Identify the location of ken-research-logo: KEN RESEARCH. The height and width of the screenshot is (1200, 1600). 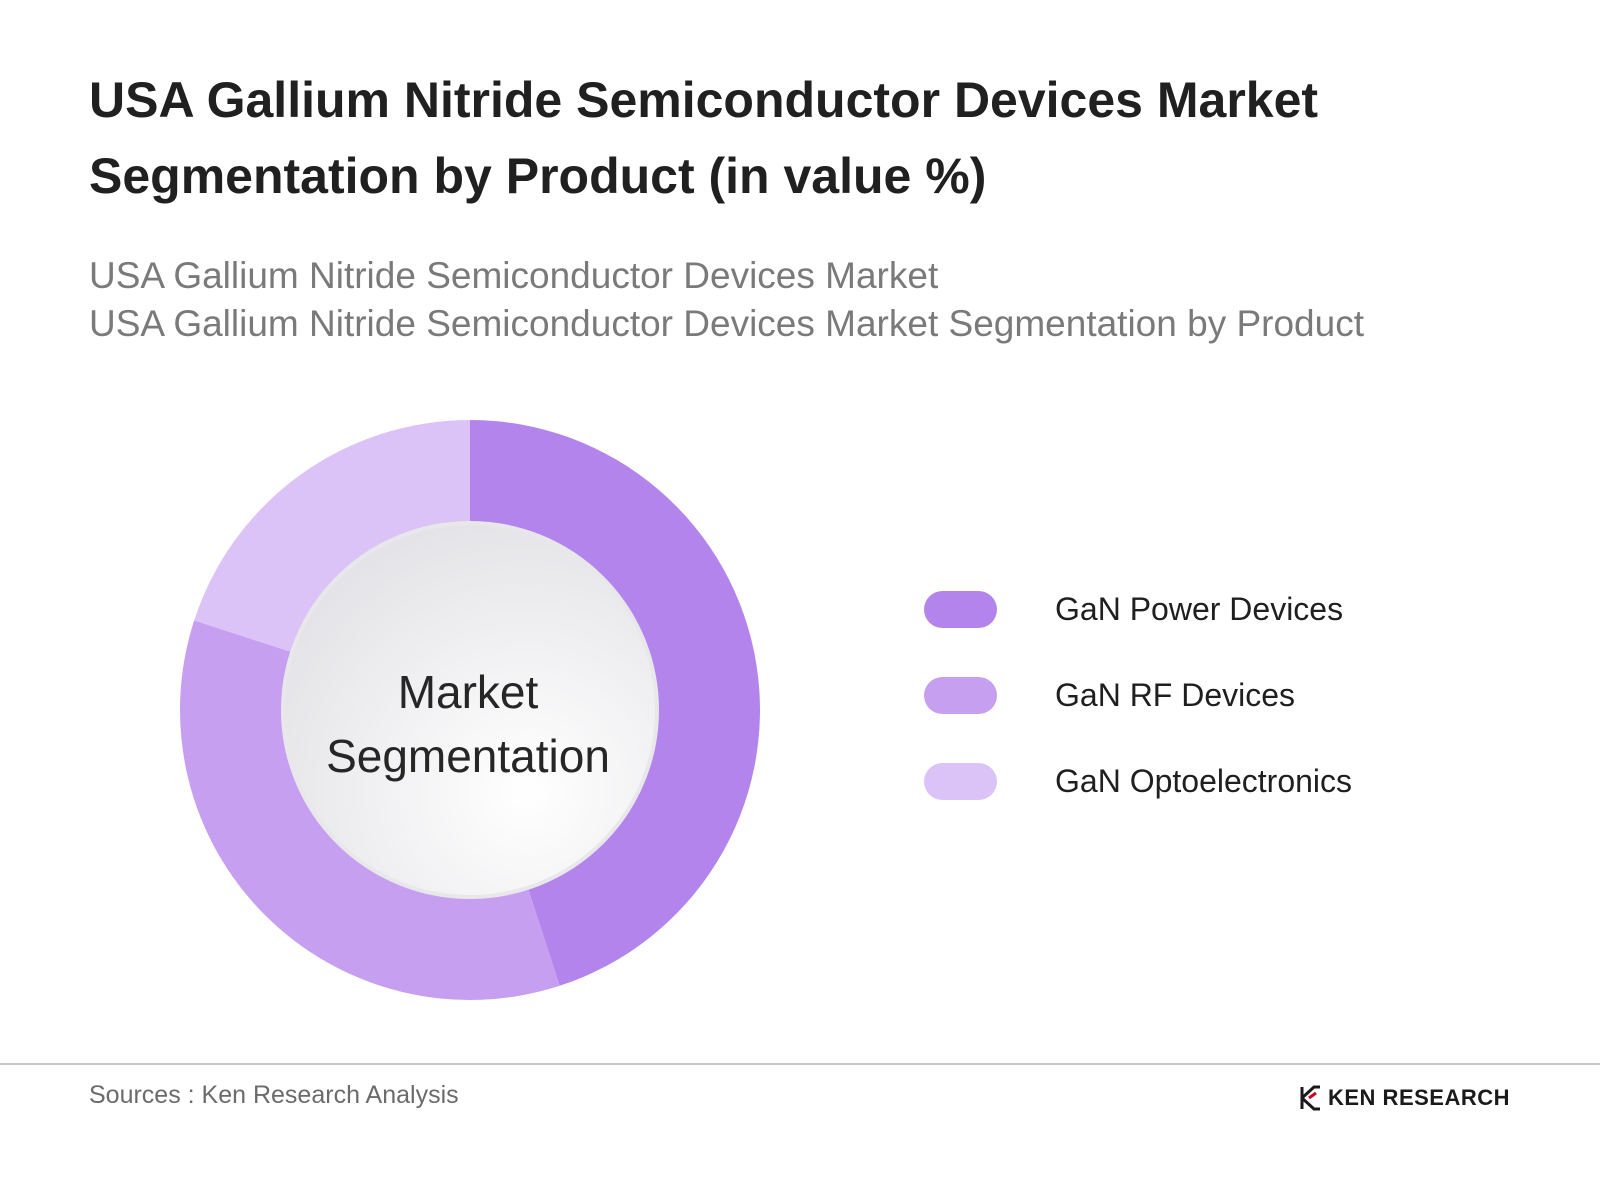
(1405, 1098).